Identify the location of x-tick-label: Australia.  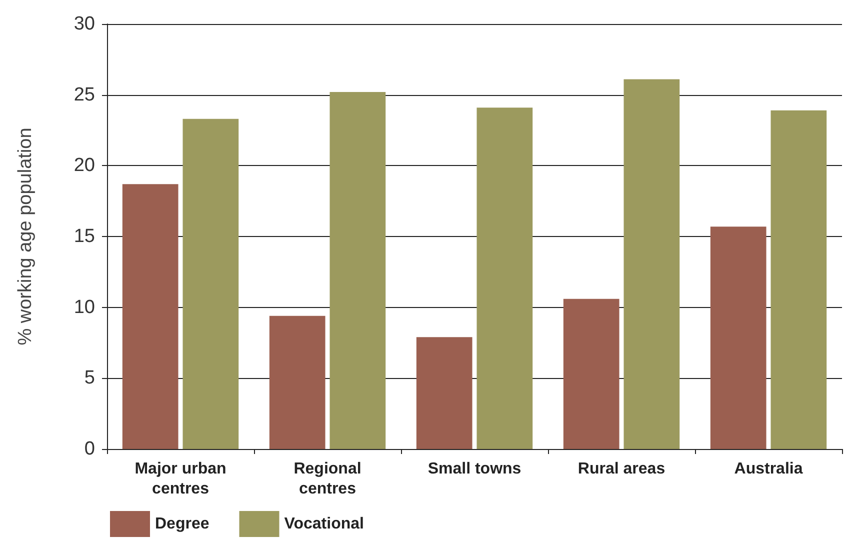
(768, 469).